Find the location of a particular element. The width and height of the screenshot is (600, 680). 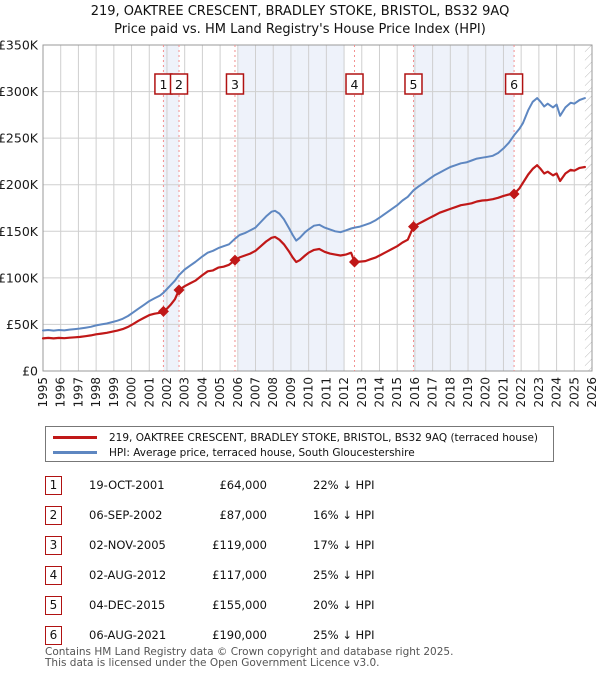

x-axis-label: 2000 is located at coordinates (132, 392).